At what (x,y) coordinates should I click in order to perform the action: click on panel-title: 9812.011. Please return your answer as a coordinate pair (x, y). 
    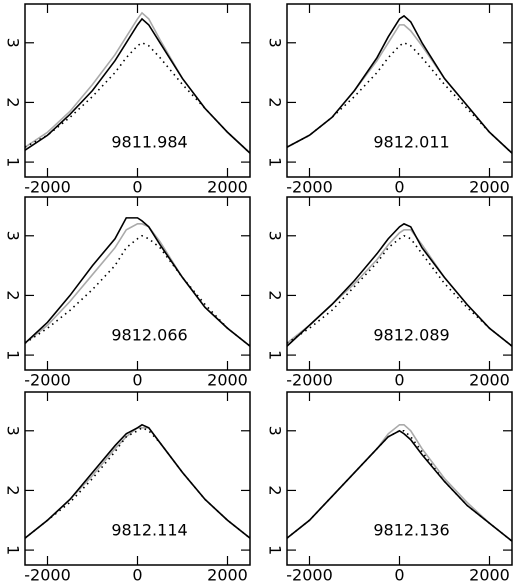
    Looking at the image, I should click on (411, 142).